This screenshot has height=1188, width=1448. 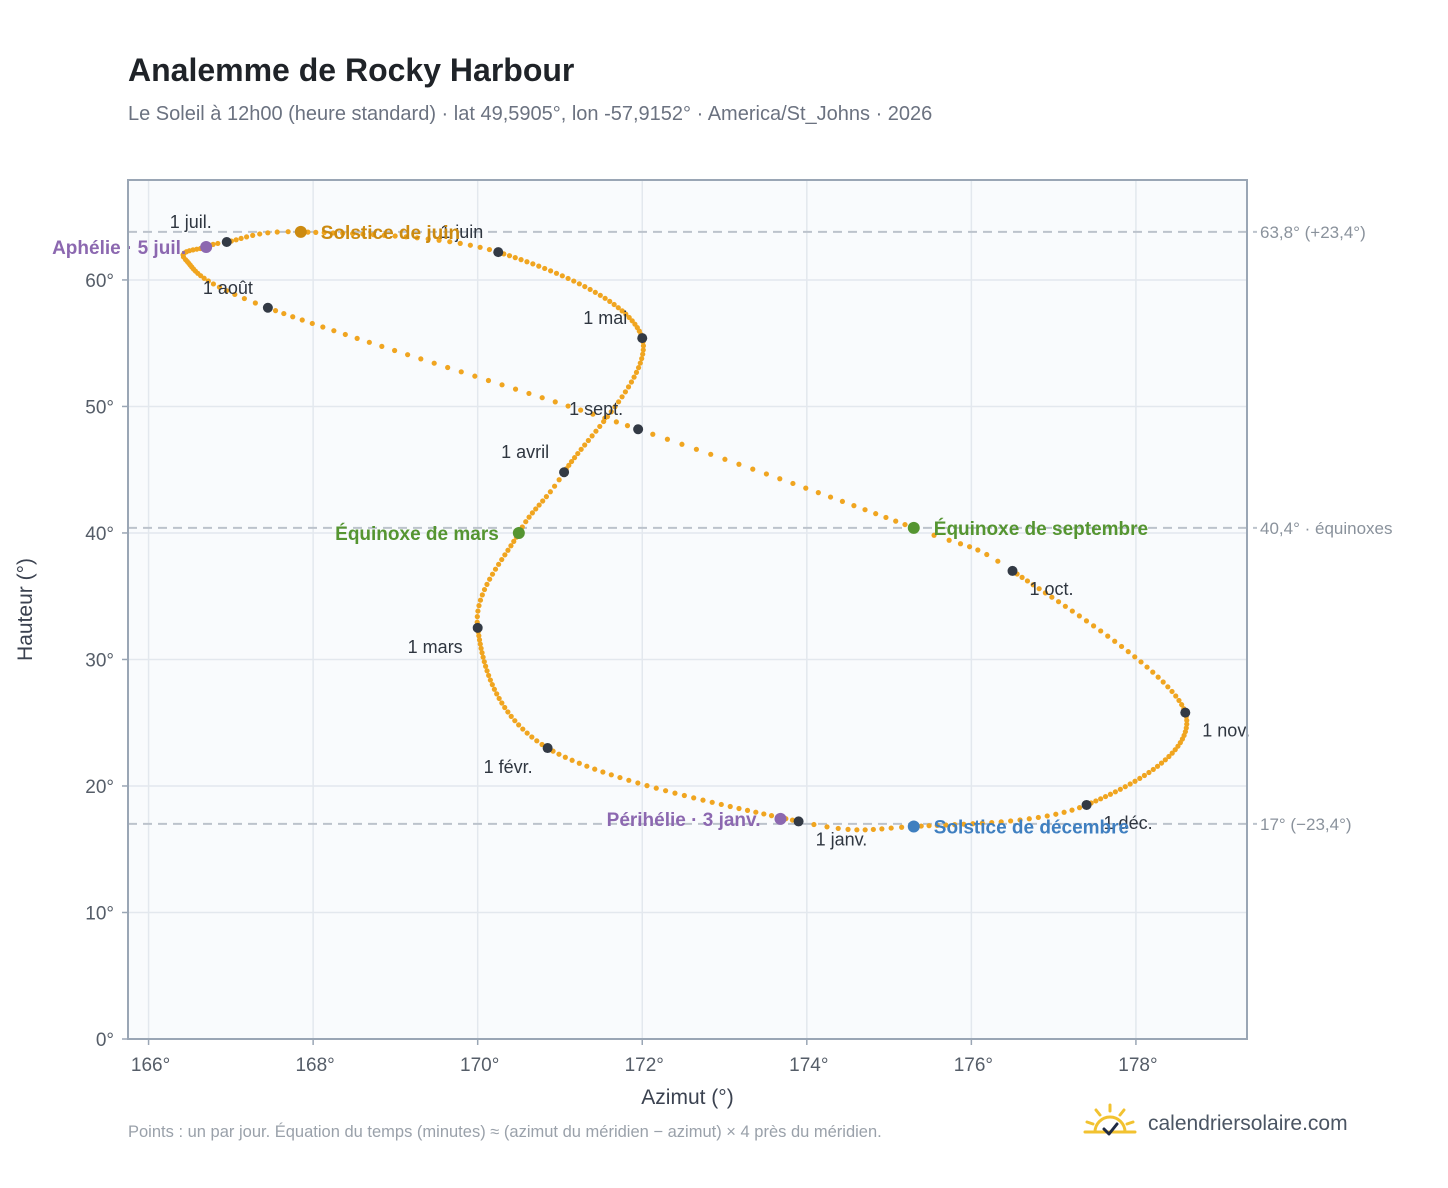 What do you see at coordinates (99, 534) in the screenshot?
I see `y-tick-label: 40°` at bounding box center [99, 534].